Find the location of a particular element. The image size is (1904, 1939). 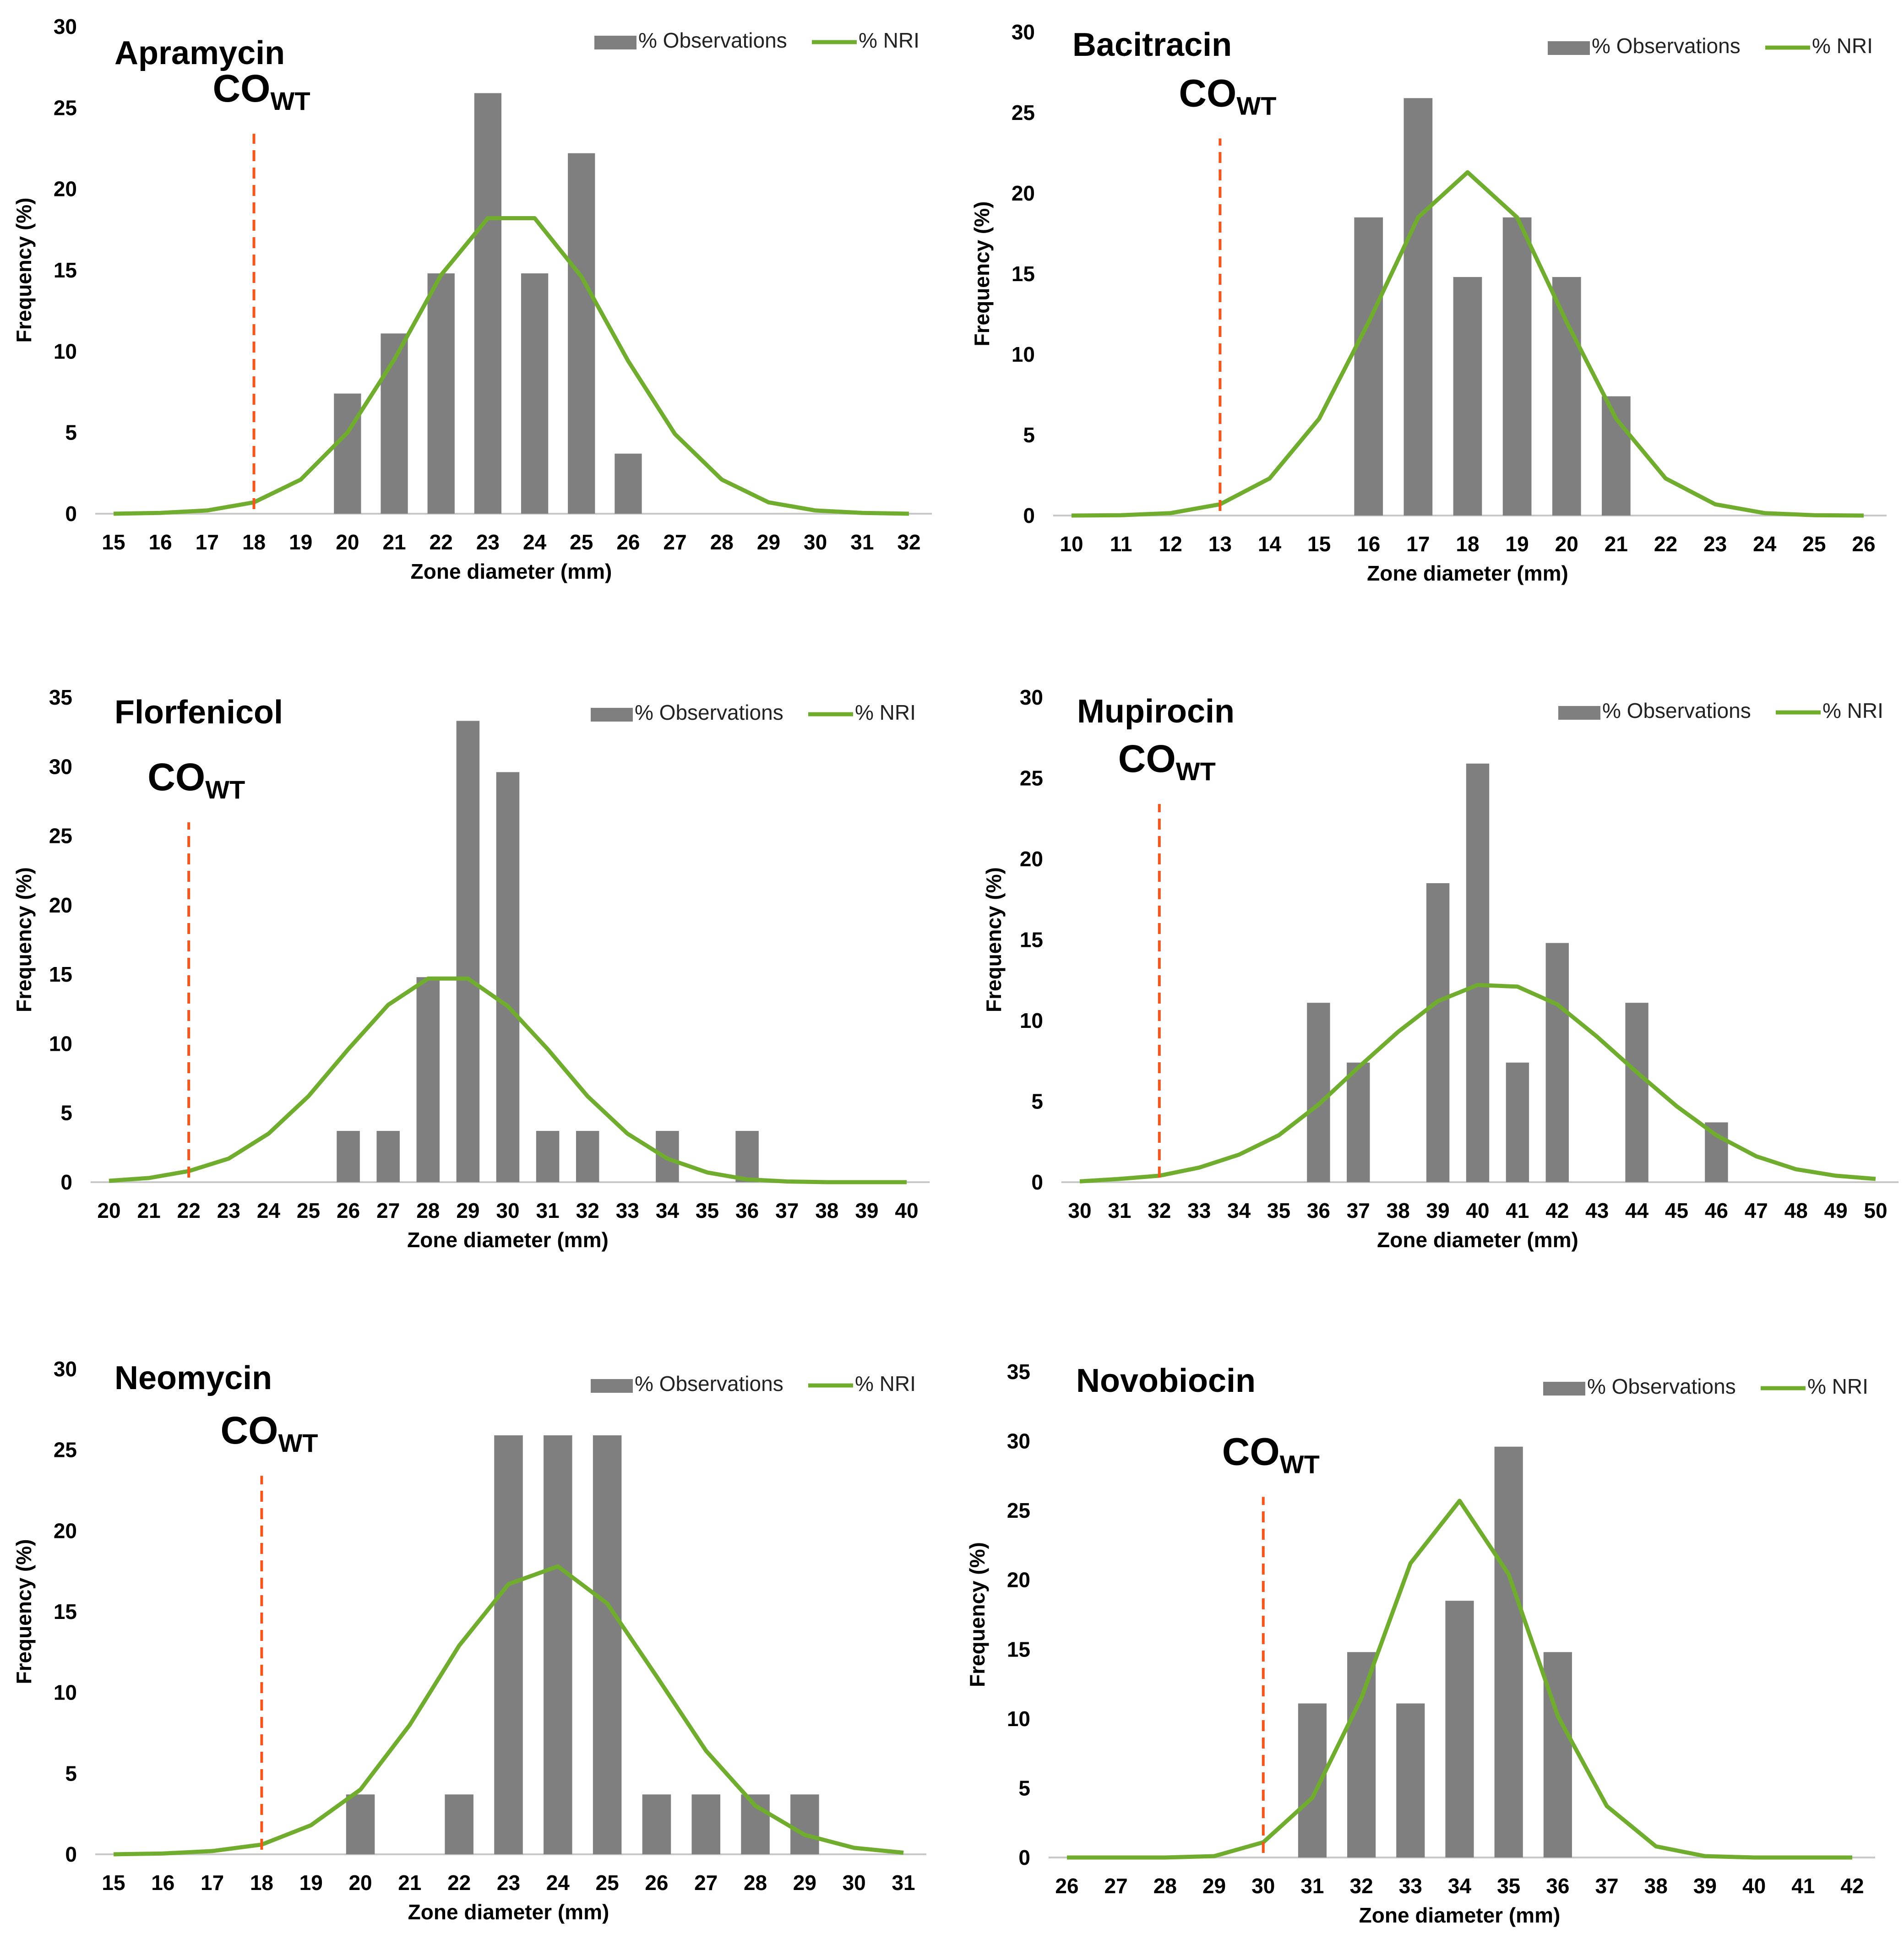

legend: % Observations % NRI is located at coordinates (756, 40).